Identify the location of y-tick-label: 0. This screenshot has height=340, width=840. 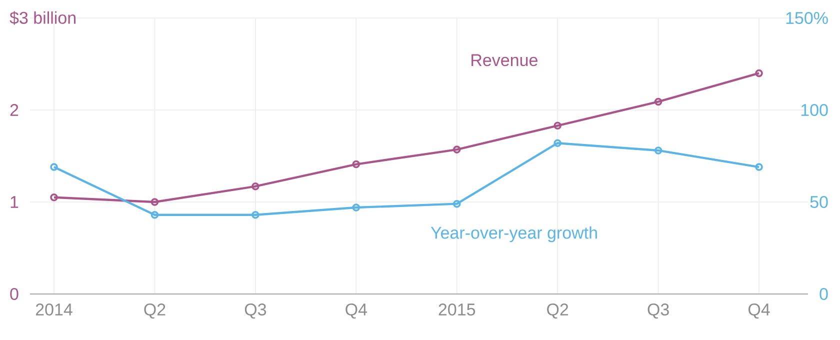
(14, 294).